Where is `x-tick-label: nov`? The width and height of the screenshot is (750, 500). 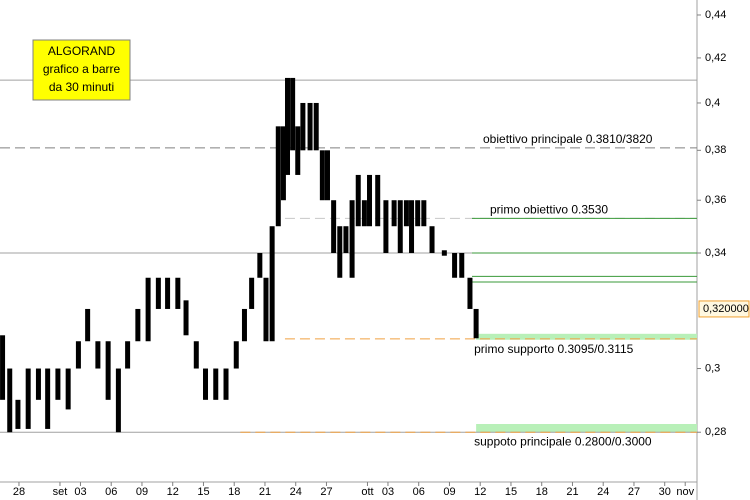
x-tick-label: nov is located at coordinates (685, 492).